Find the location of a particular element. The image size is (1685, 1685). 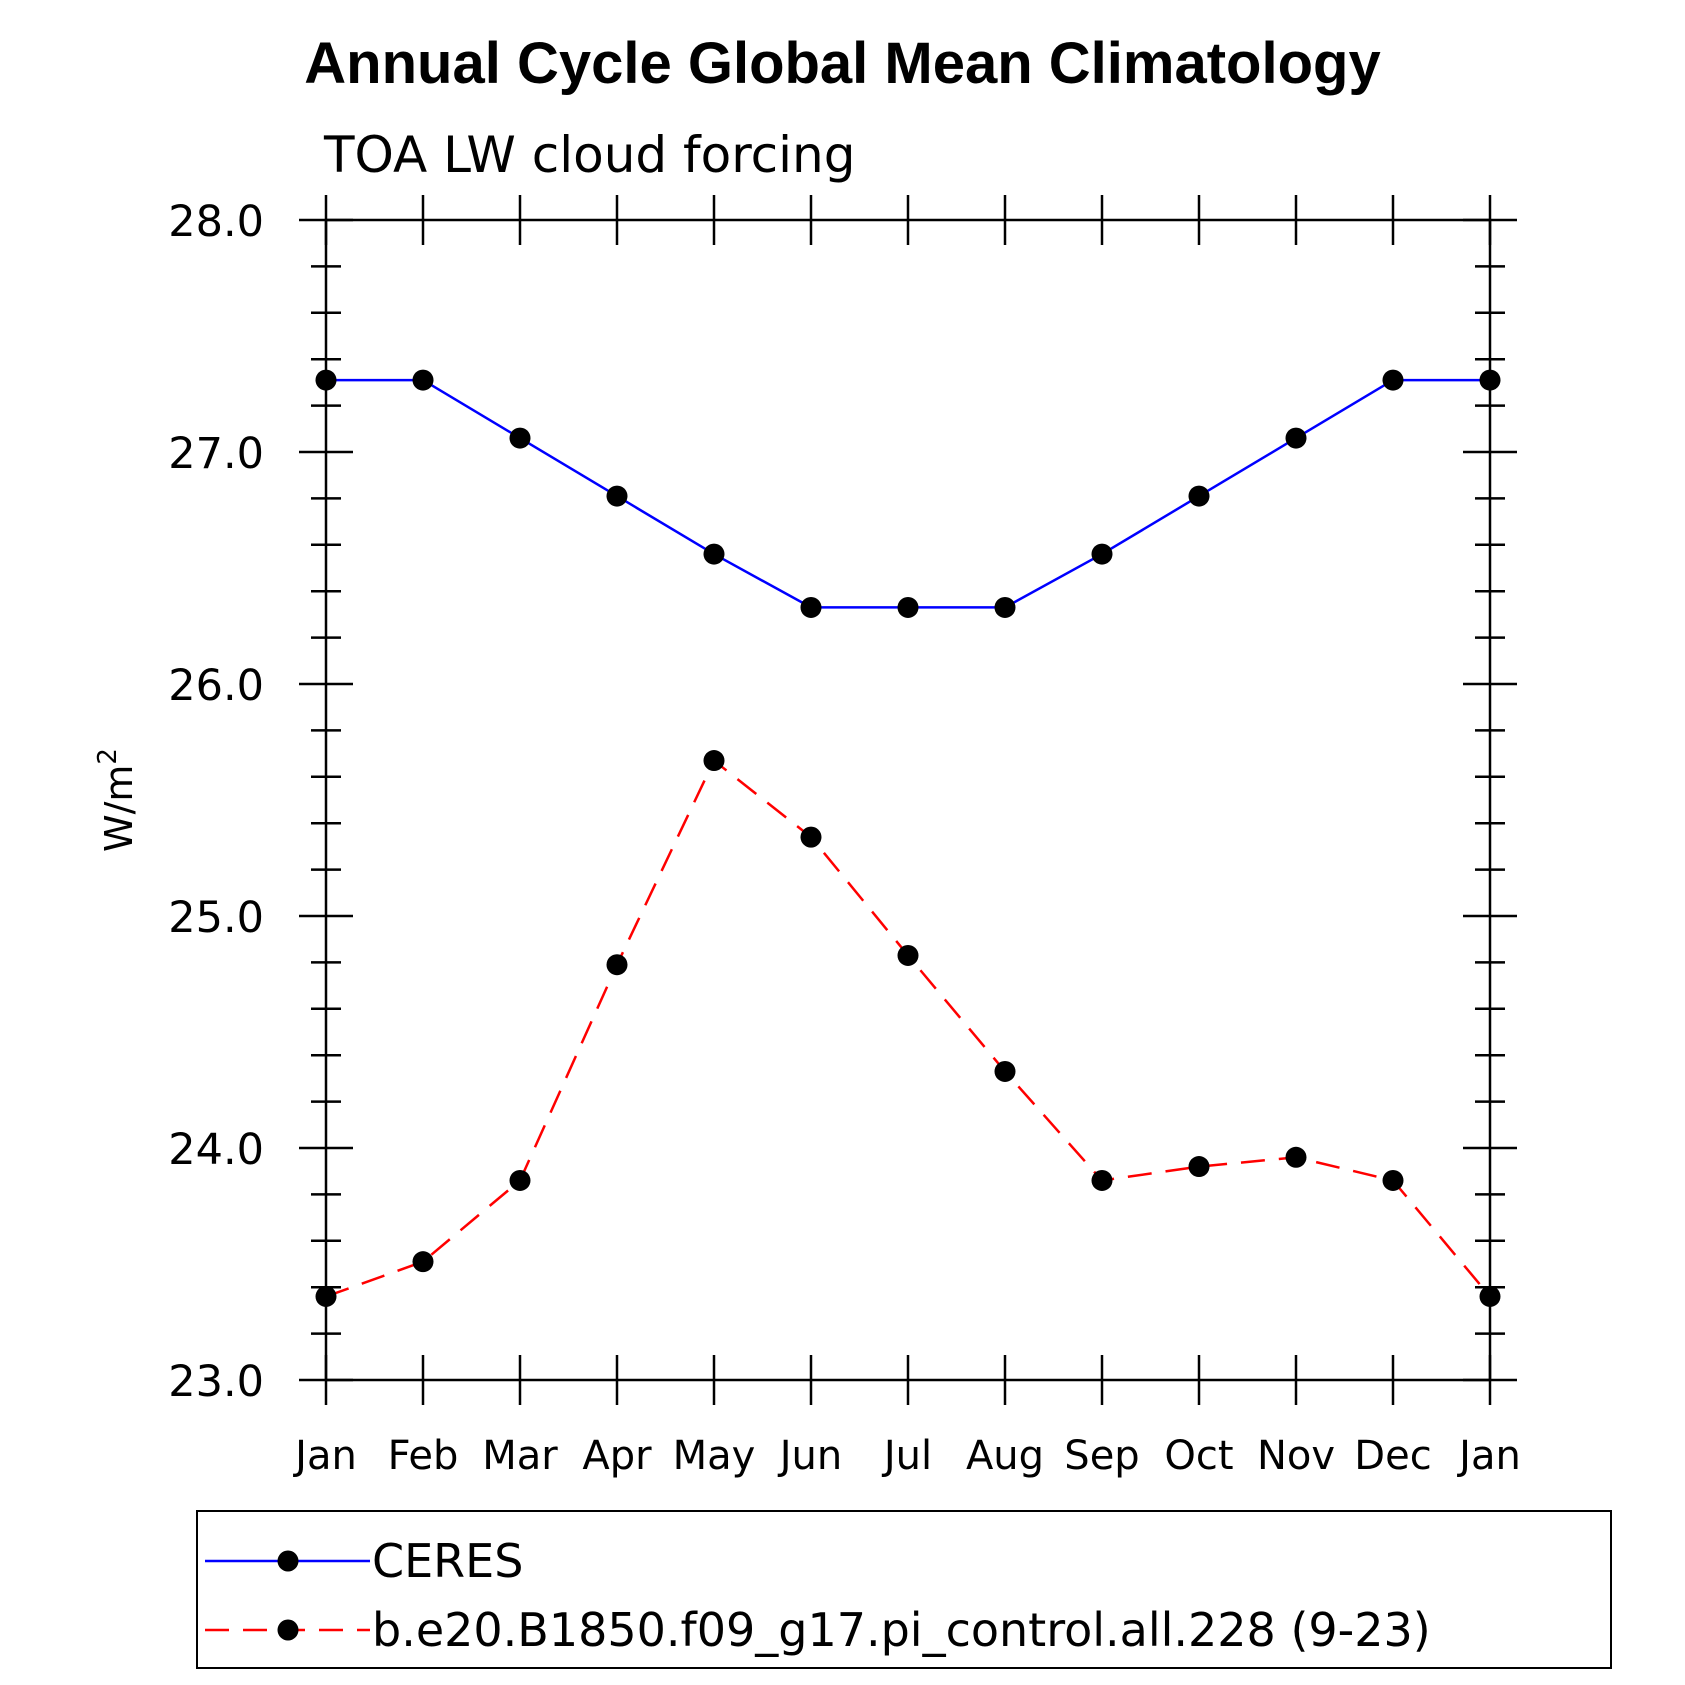

y-axis-label-base: W/m is located at coordinates (119, 808).